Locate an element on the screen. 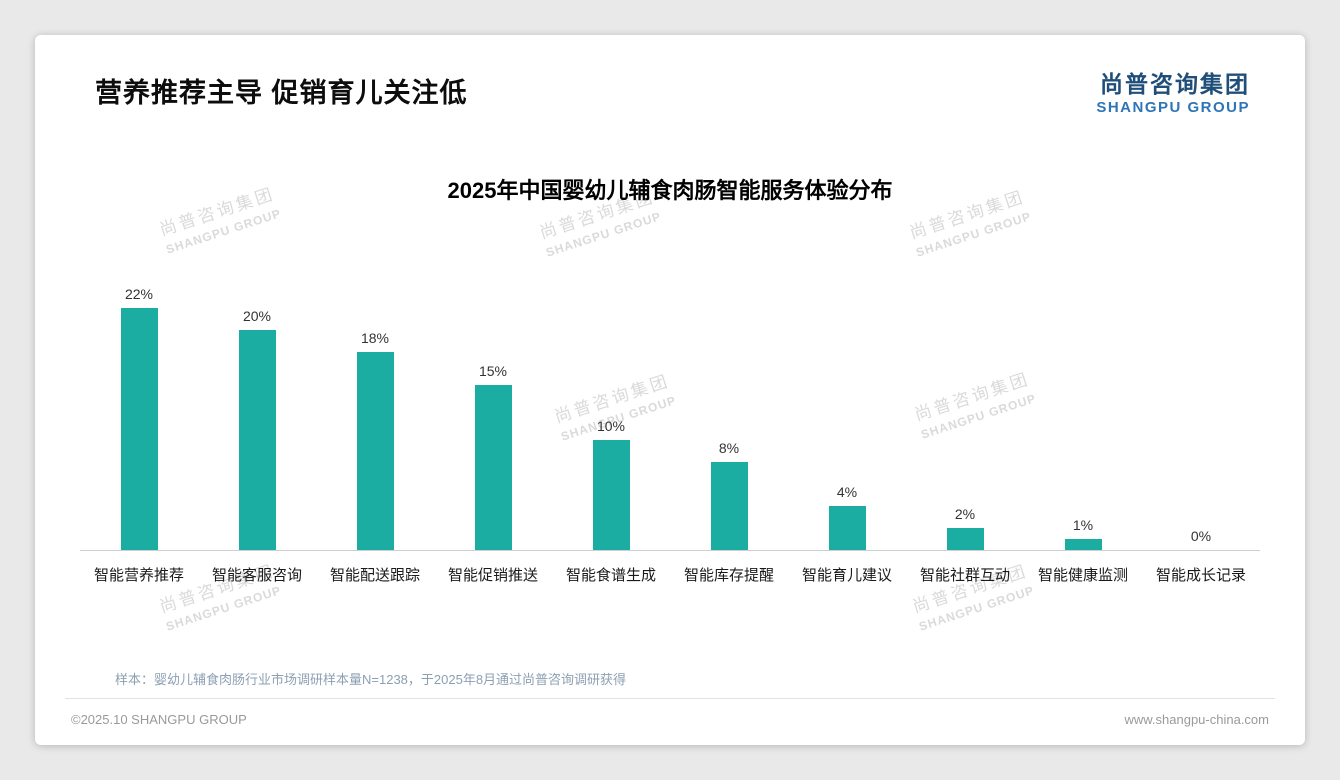  category-label: 智能客服咨询 is located at coordinates (256, 575).